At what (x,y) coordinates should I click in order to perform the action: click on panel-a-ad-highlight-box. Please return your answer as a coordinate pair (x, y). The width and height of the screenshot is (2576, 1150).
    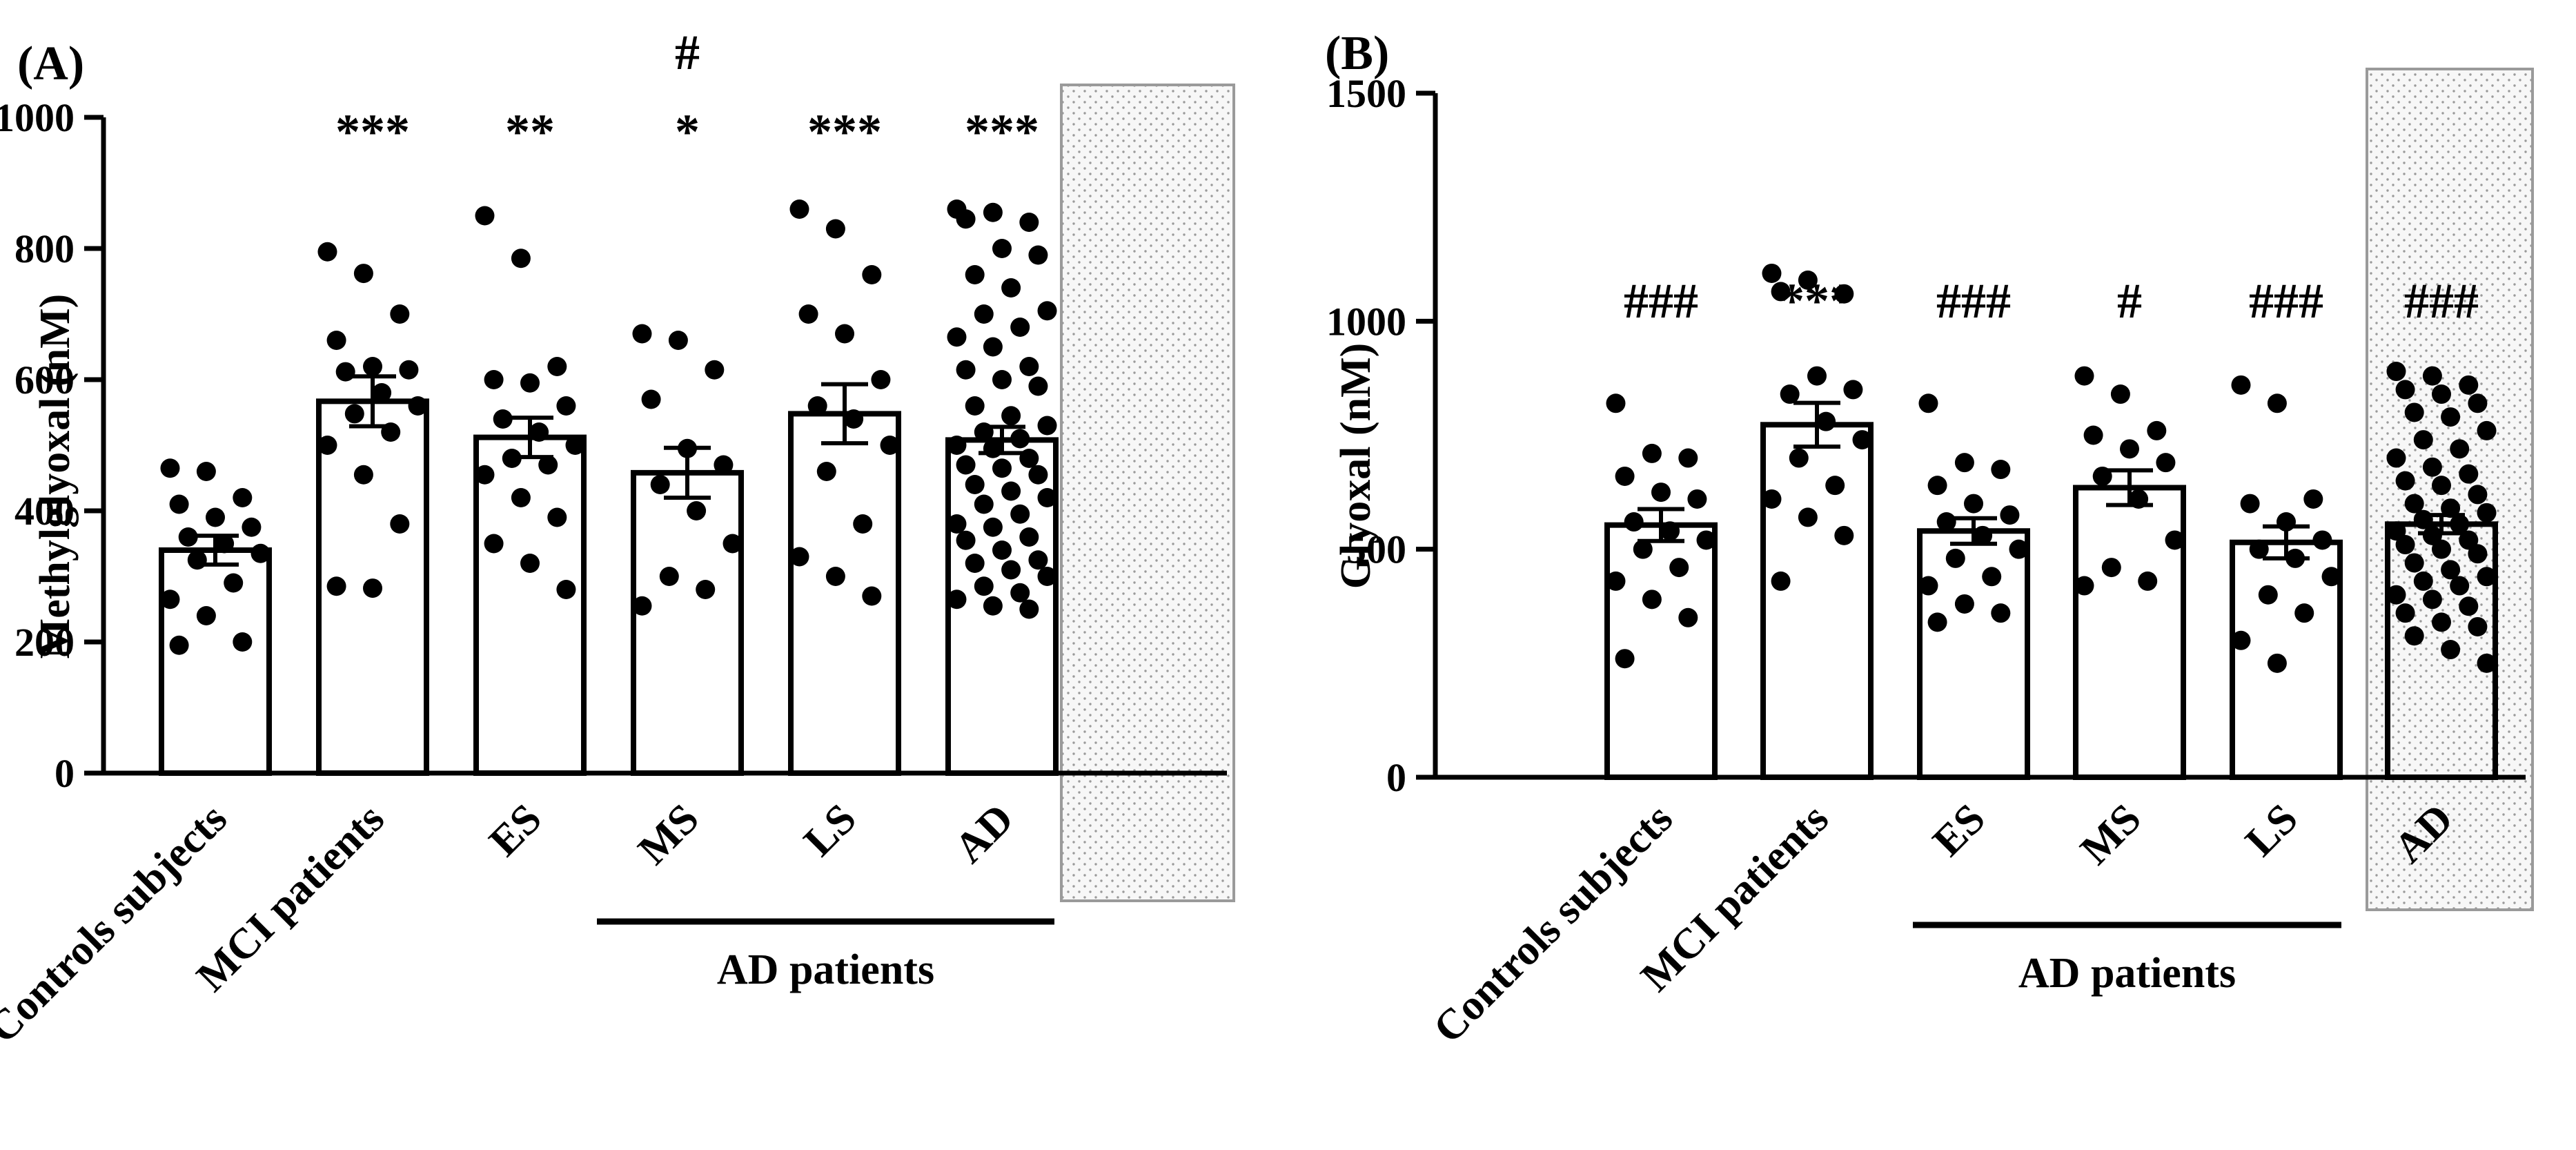
    Looking at the image, I should click on (1147, 493).